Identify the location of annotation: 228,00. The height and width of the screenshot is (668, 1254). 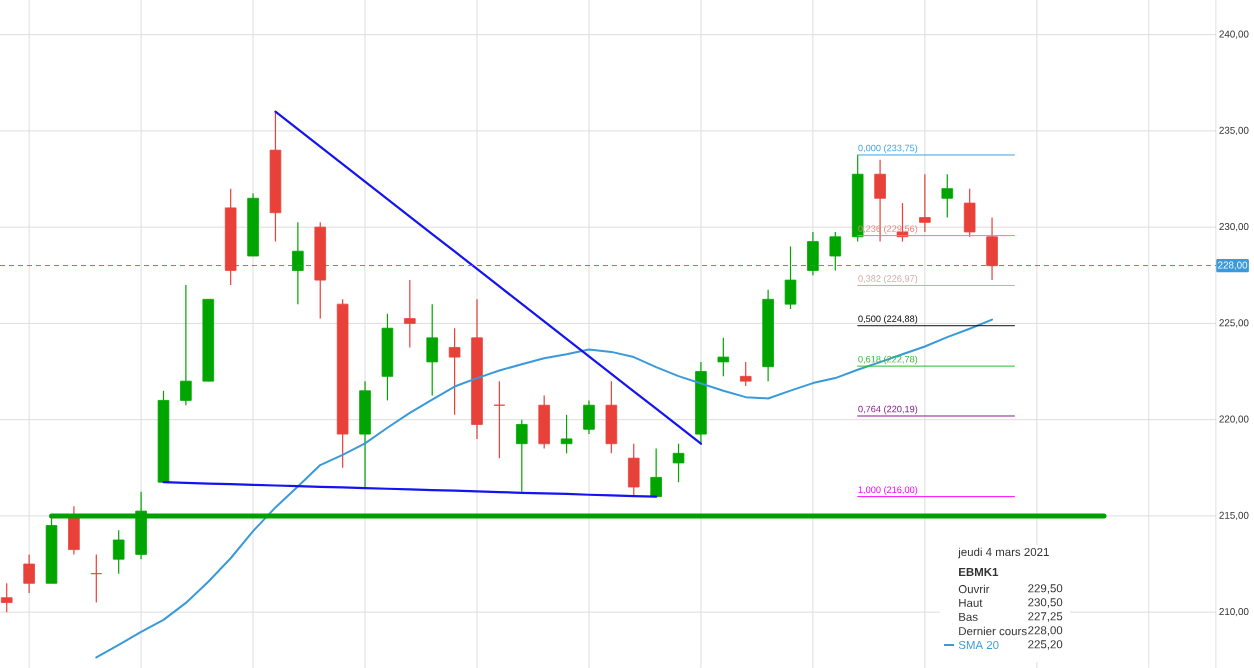
(1045, 631).